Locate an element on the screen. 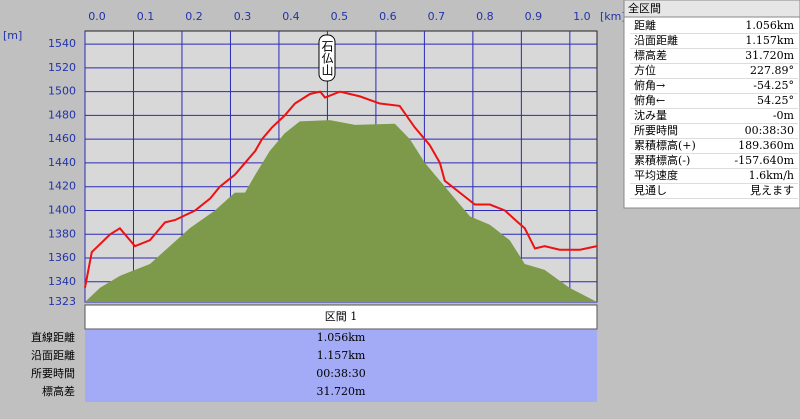 Image resolution: width=800 pixels, height=419 pixels. summary-value: 1.157km is located at coordinates (769, 40).